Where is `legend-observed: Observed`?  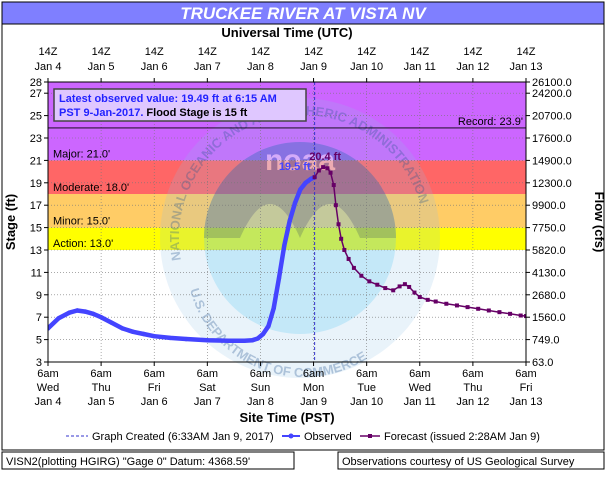 legend-observed: Observed is located at coordinates (328, 437).